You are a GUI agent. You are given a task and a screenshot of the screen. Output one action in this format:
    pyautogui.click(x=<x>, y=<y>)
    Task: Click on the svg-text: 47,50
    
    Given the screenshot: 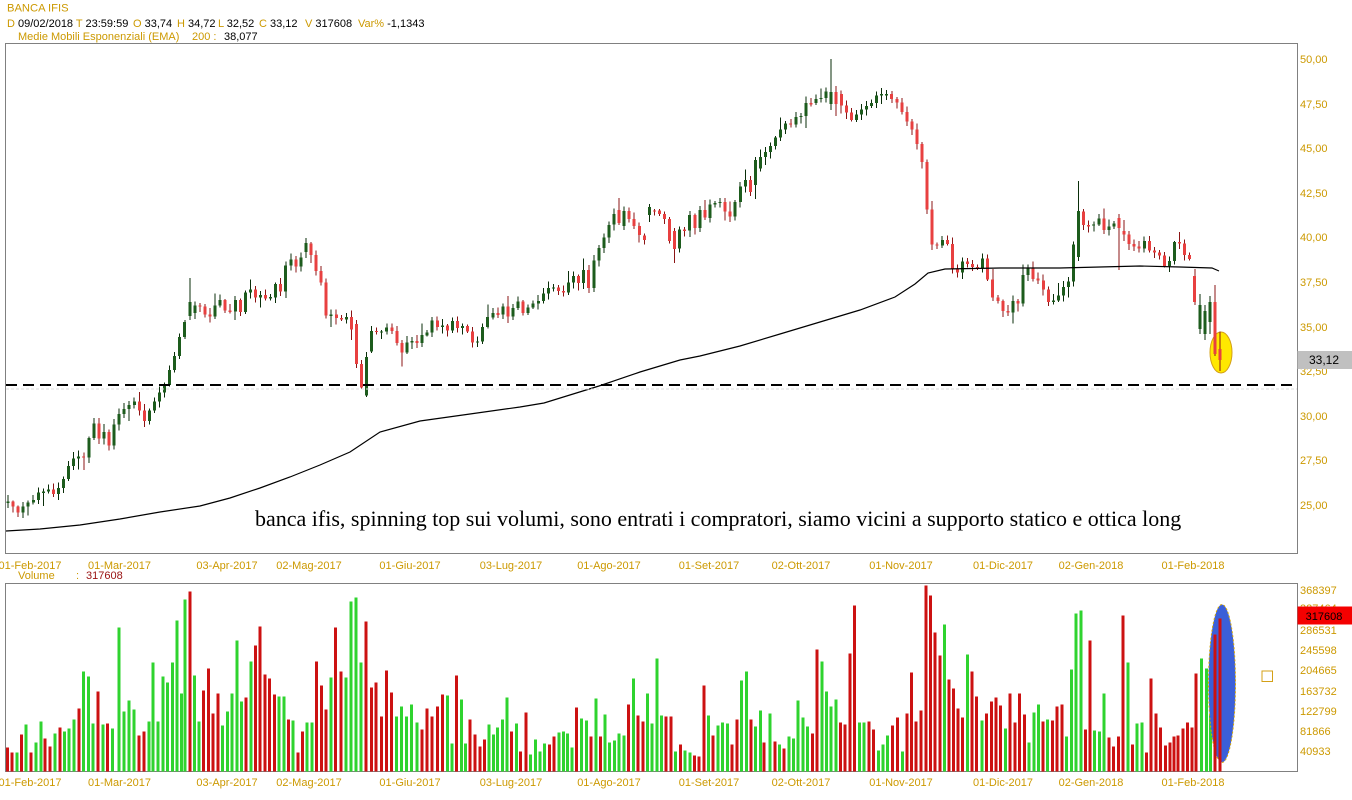 What is the action you would take?
    pyautogui.click(x=1314, y=105)
    